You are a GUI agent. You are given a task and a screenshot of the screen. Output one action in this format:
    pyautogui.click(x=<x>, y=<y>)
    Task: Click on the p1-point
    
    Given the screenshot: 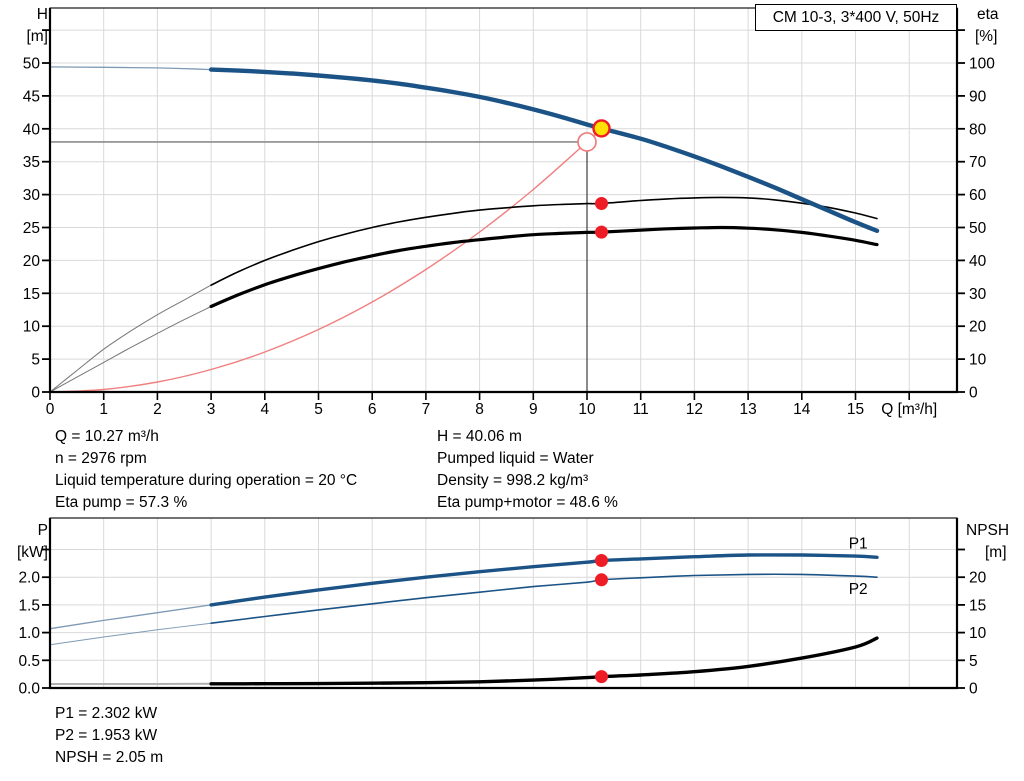 What is the action you would take?
    pyautogui.click(x=601, y=560)
    